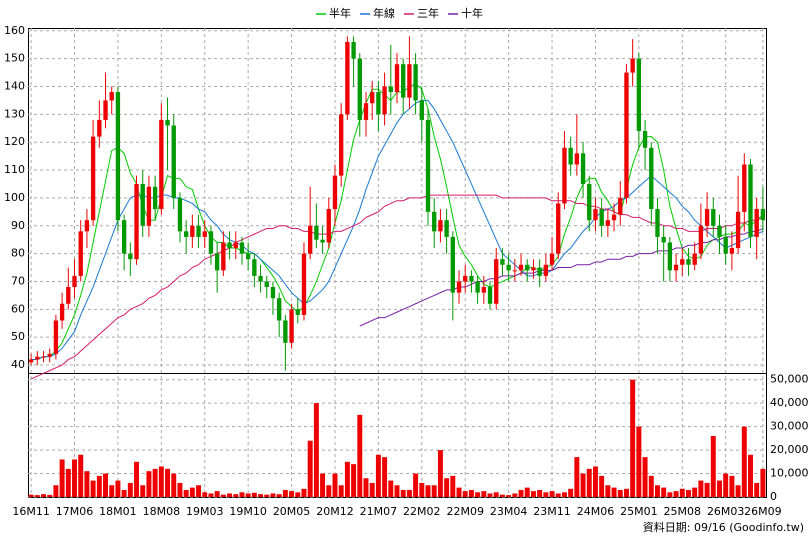  What do you see at coordinates (789, 426) in the screenshot?
I see `y2-tick-label: 30,000` at bounding box center [789, 426].